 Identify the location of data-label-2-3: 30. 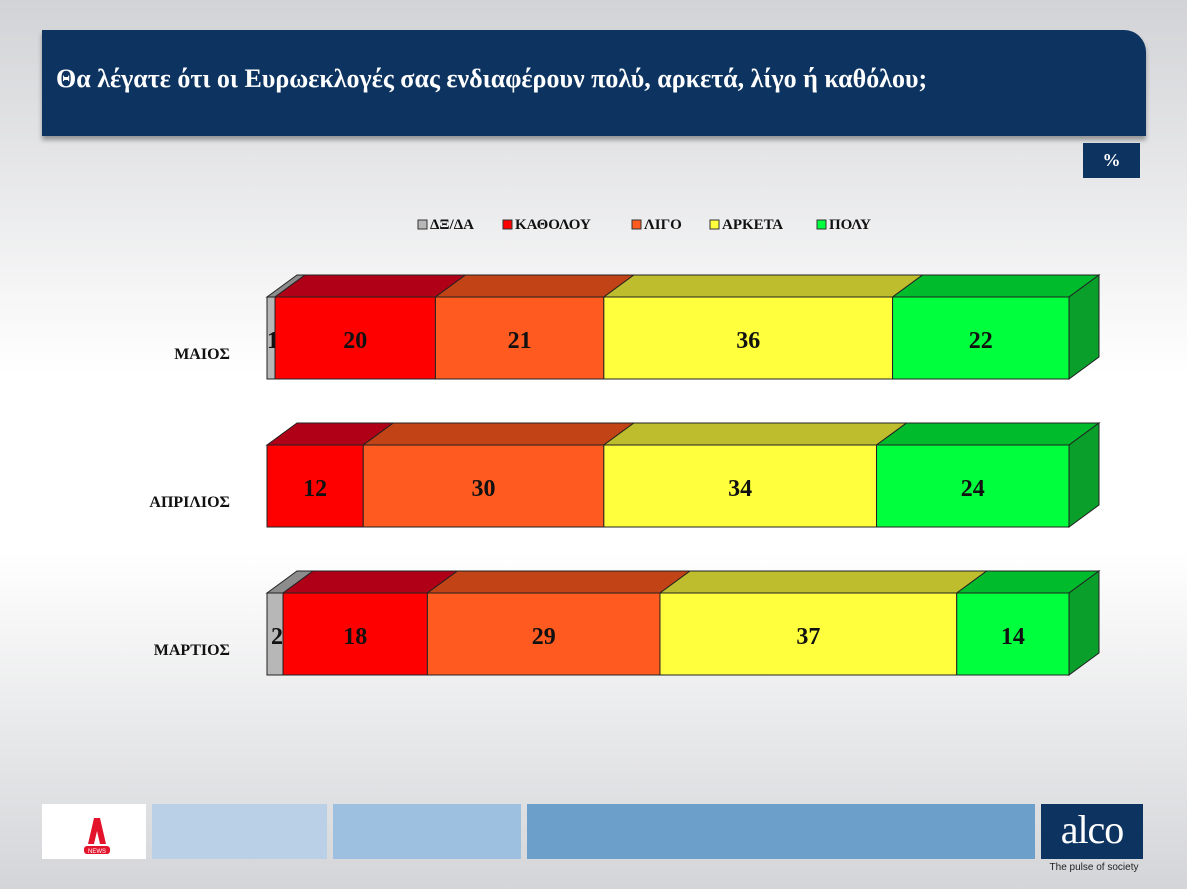
(484, 489).